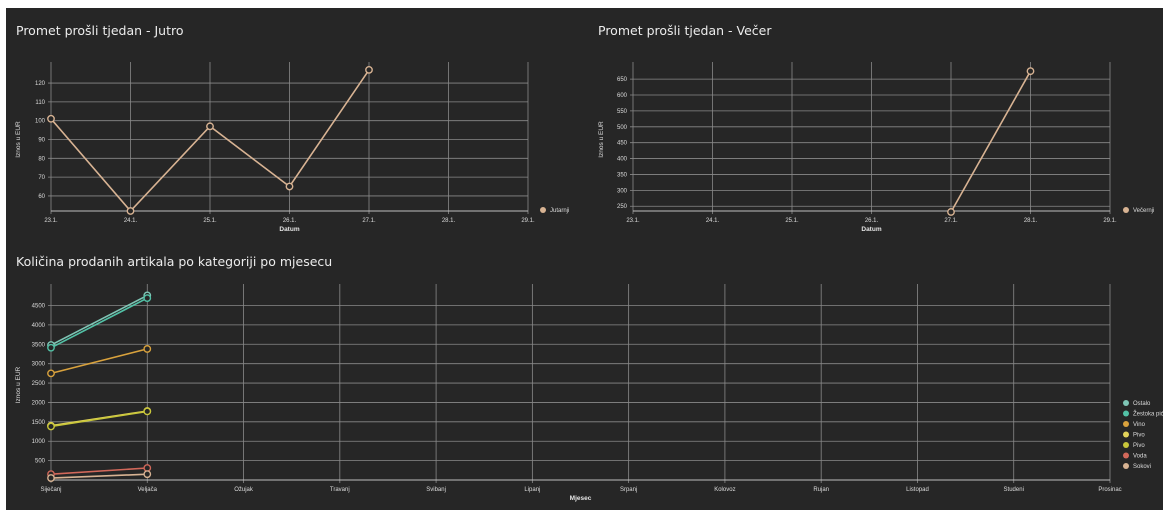  I want to click on morning-y-tick-label: 110, so click(40, 103).